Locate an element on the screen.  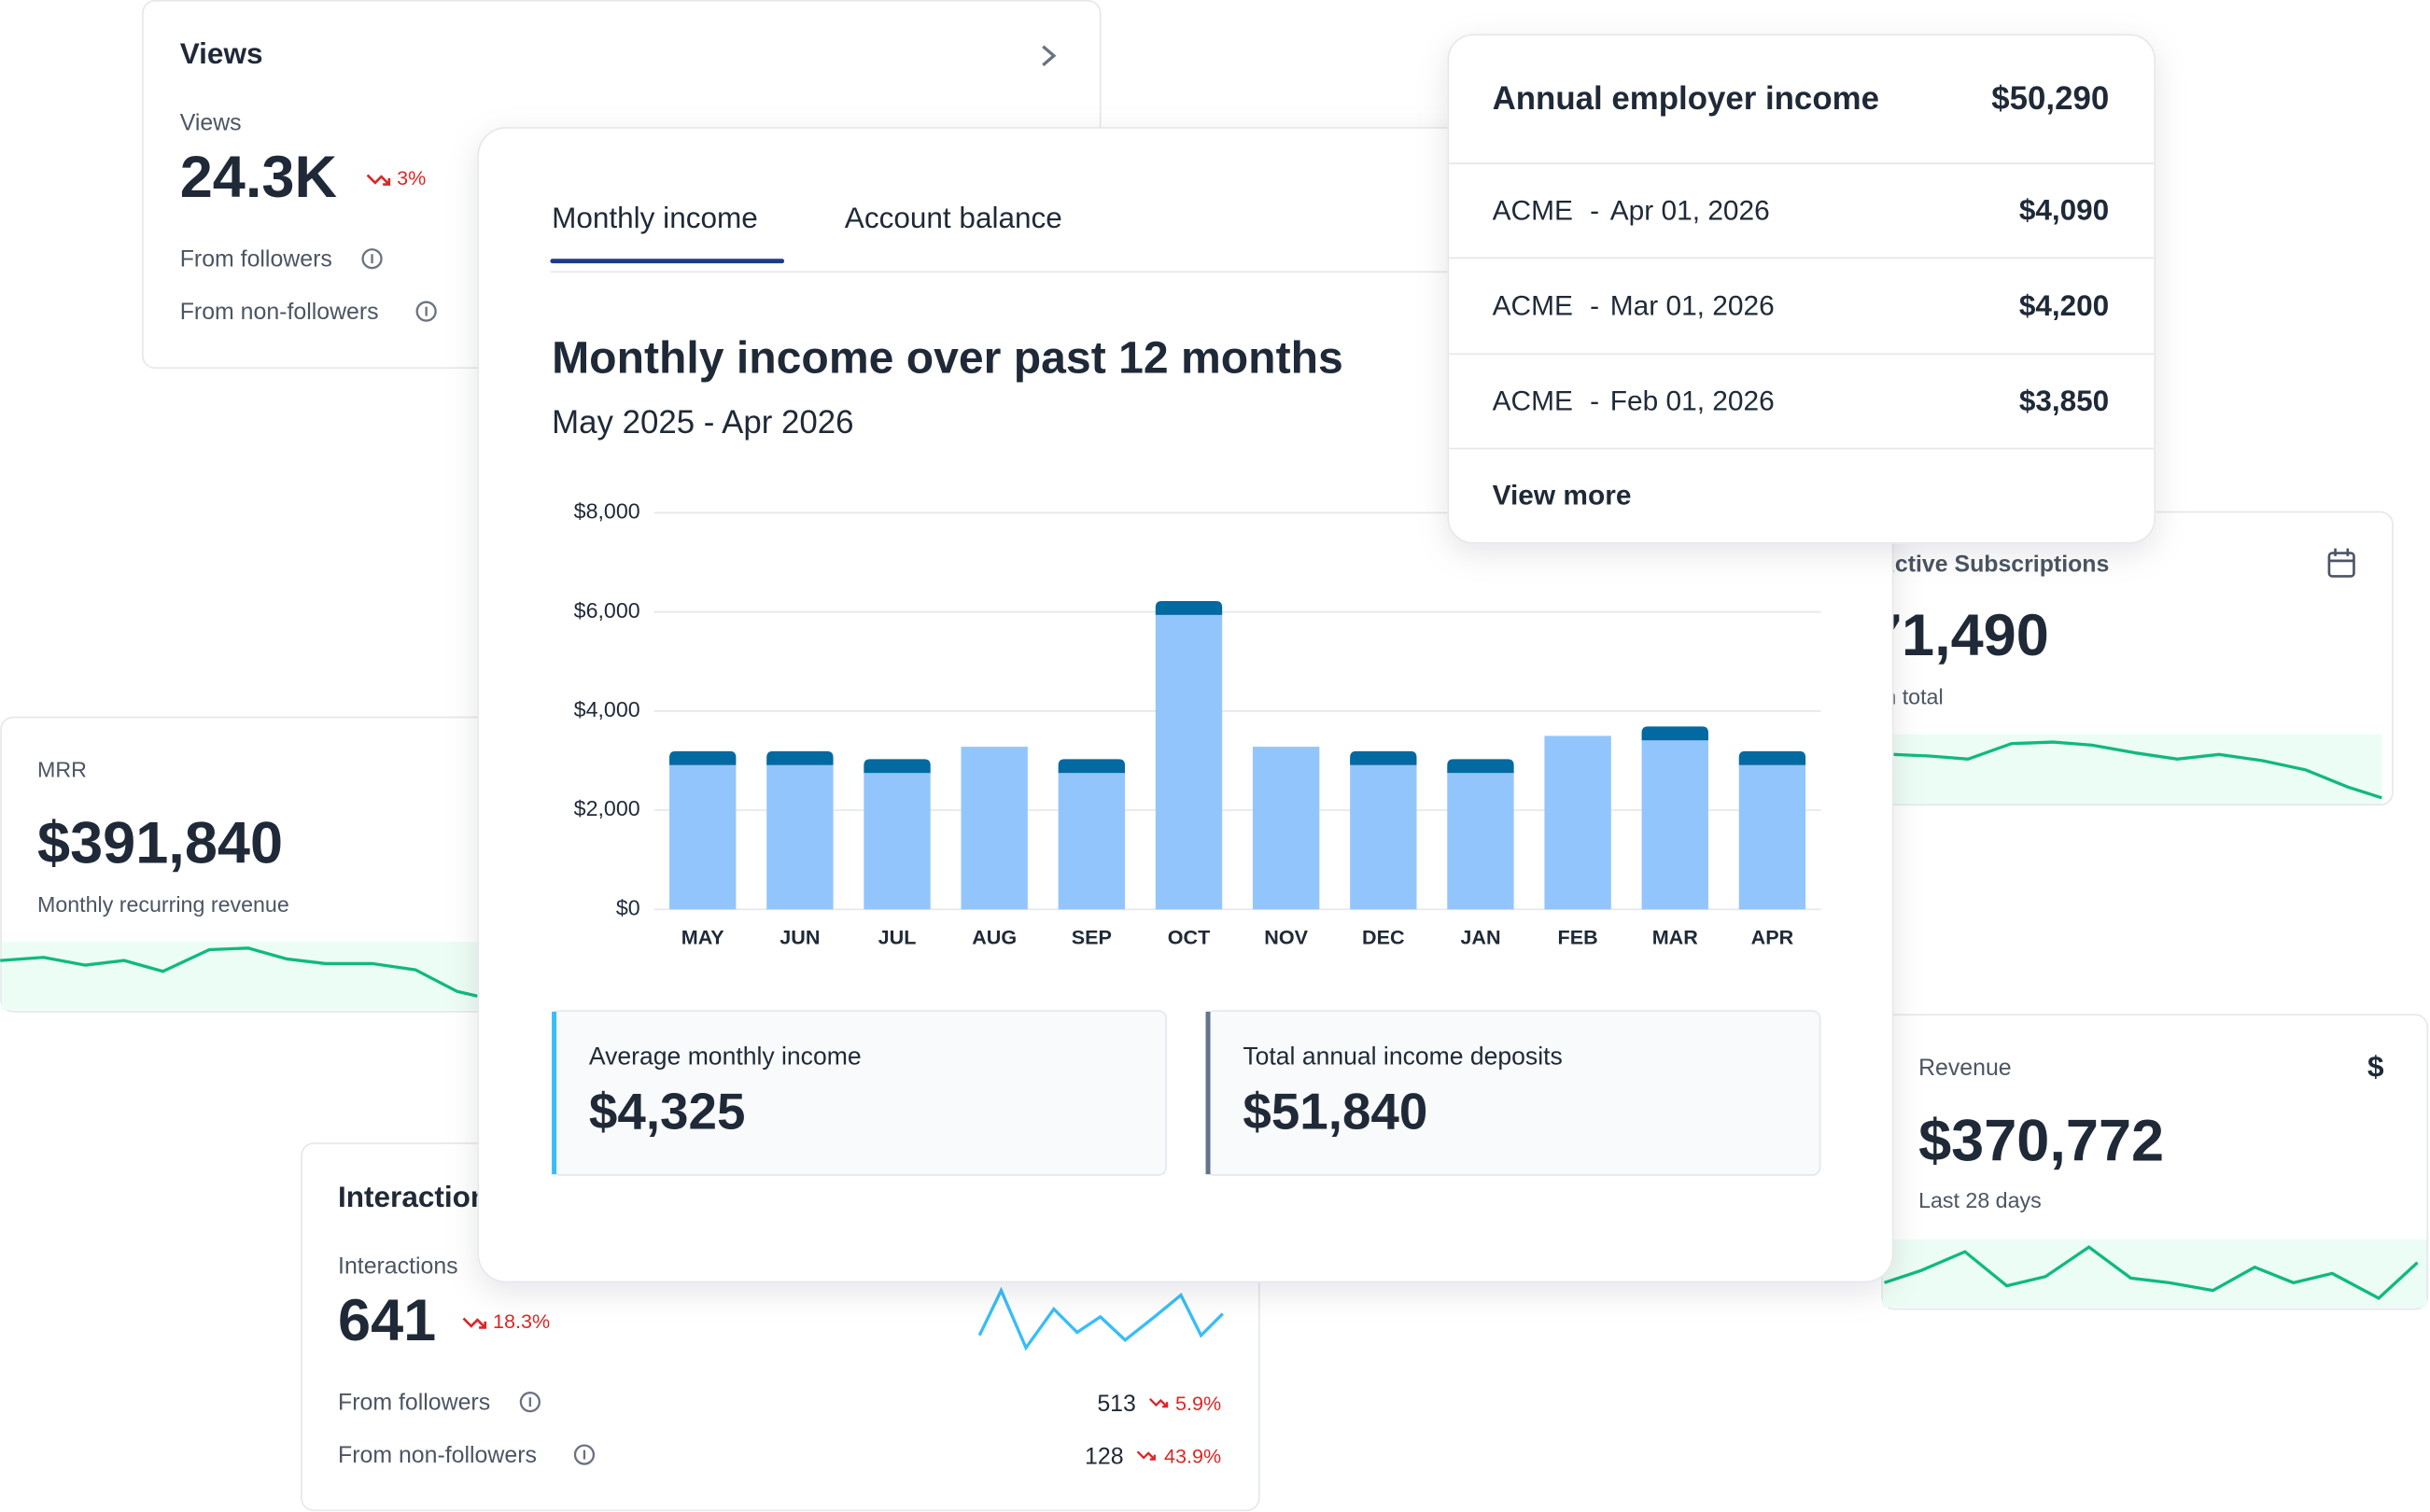
chart-title: Monthly income over past 12 months is located at coordinates (948, 357).